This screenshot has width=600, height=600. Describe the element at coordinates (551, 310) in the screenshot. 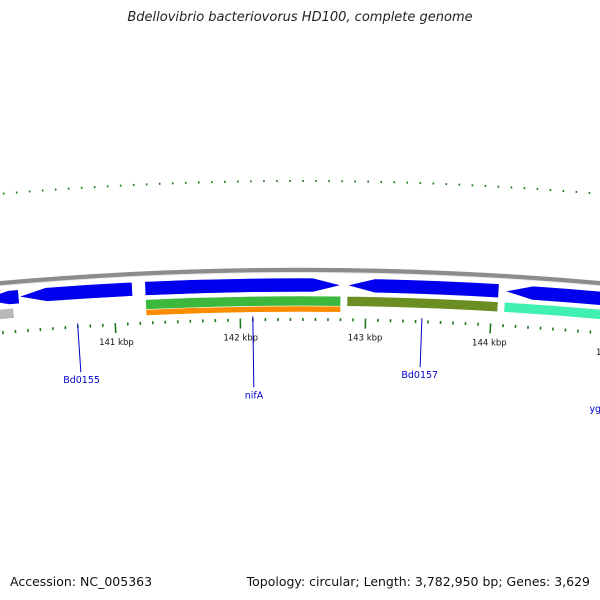

I see `feature-aquamarine` at that location.